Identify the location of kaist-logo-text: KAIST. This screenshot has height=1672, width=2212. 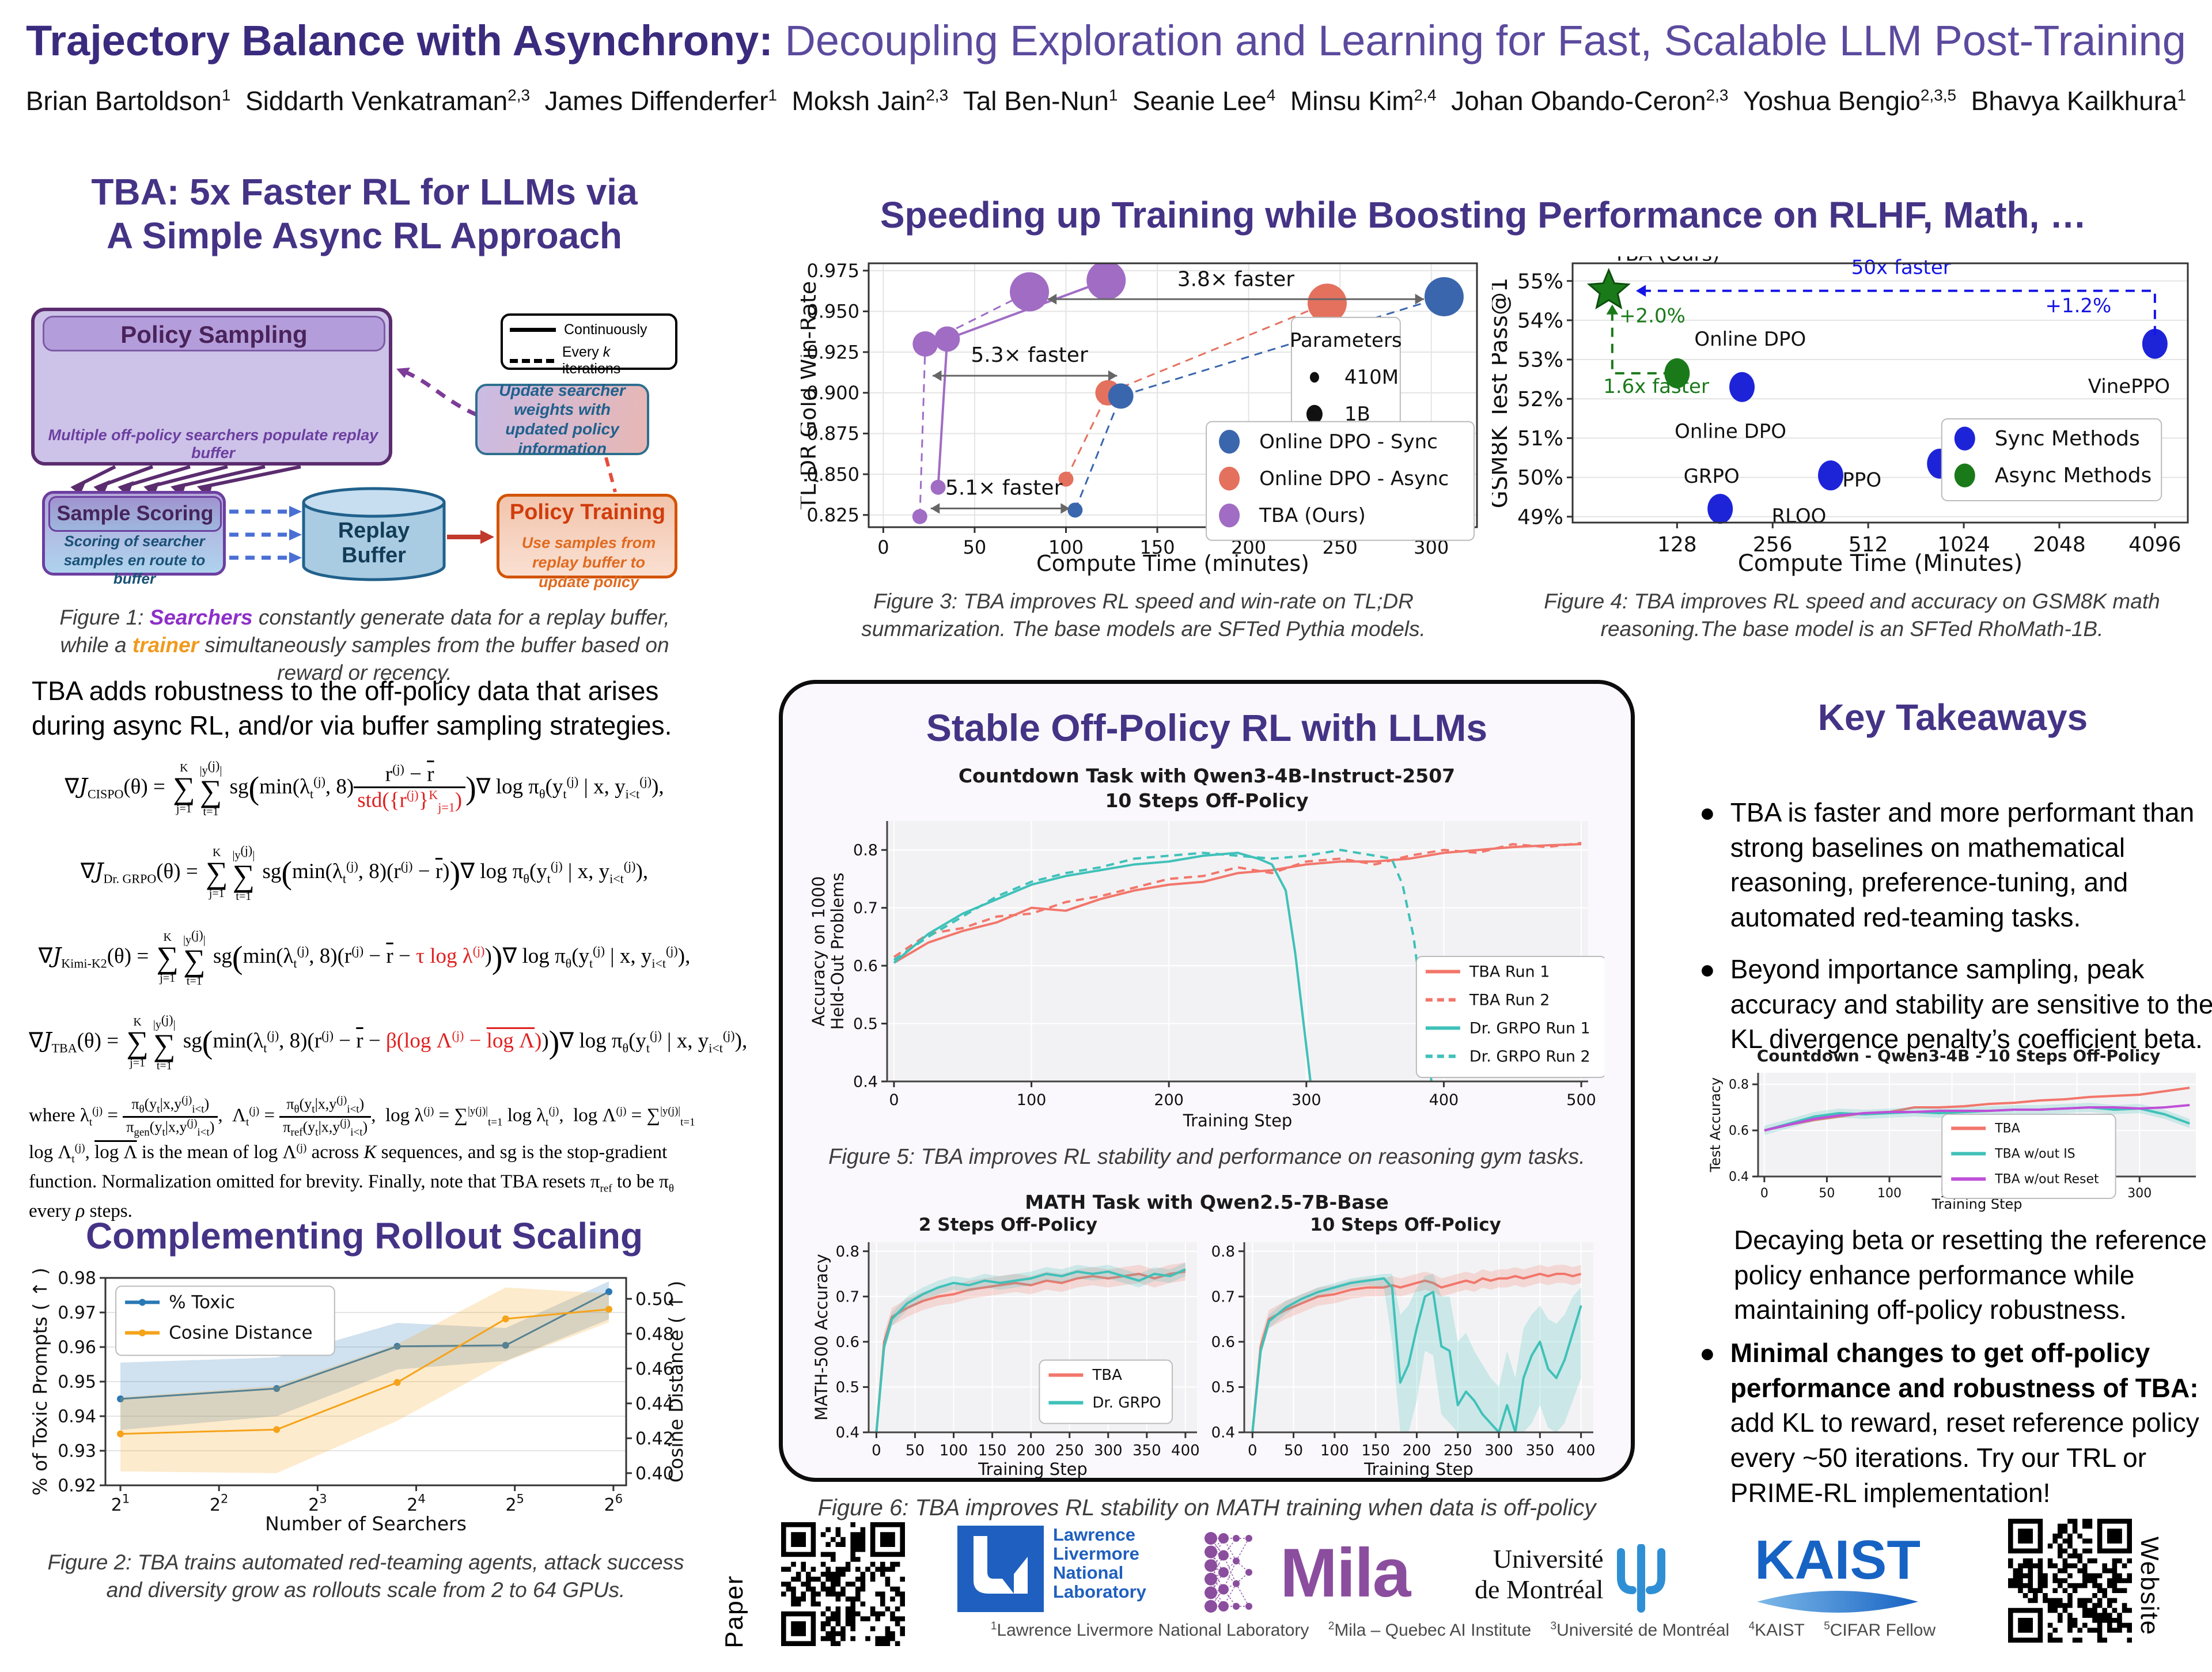
(1838, 1560).